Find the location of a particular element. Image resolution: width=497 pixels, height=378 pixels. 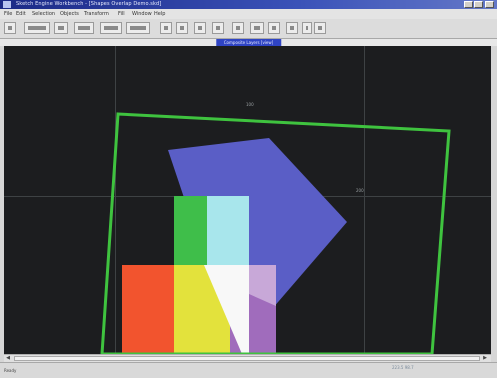

stroke-tool-button is located at coordinates (307, 28).